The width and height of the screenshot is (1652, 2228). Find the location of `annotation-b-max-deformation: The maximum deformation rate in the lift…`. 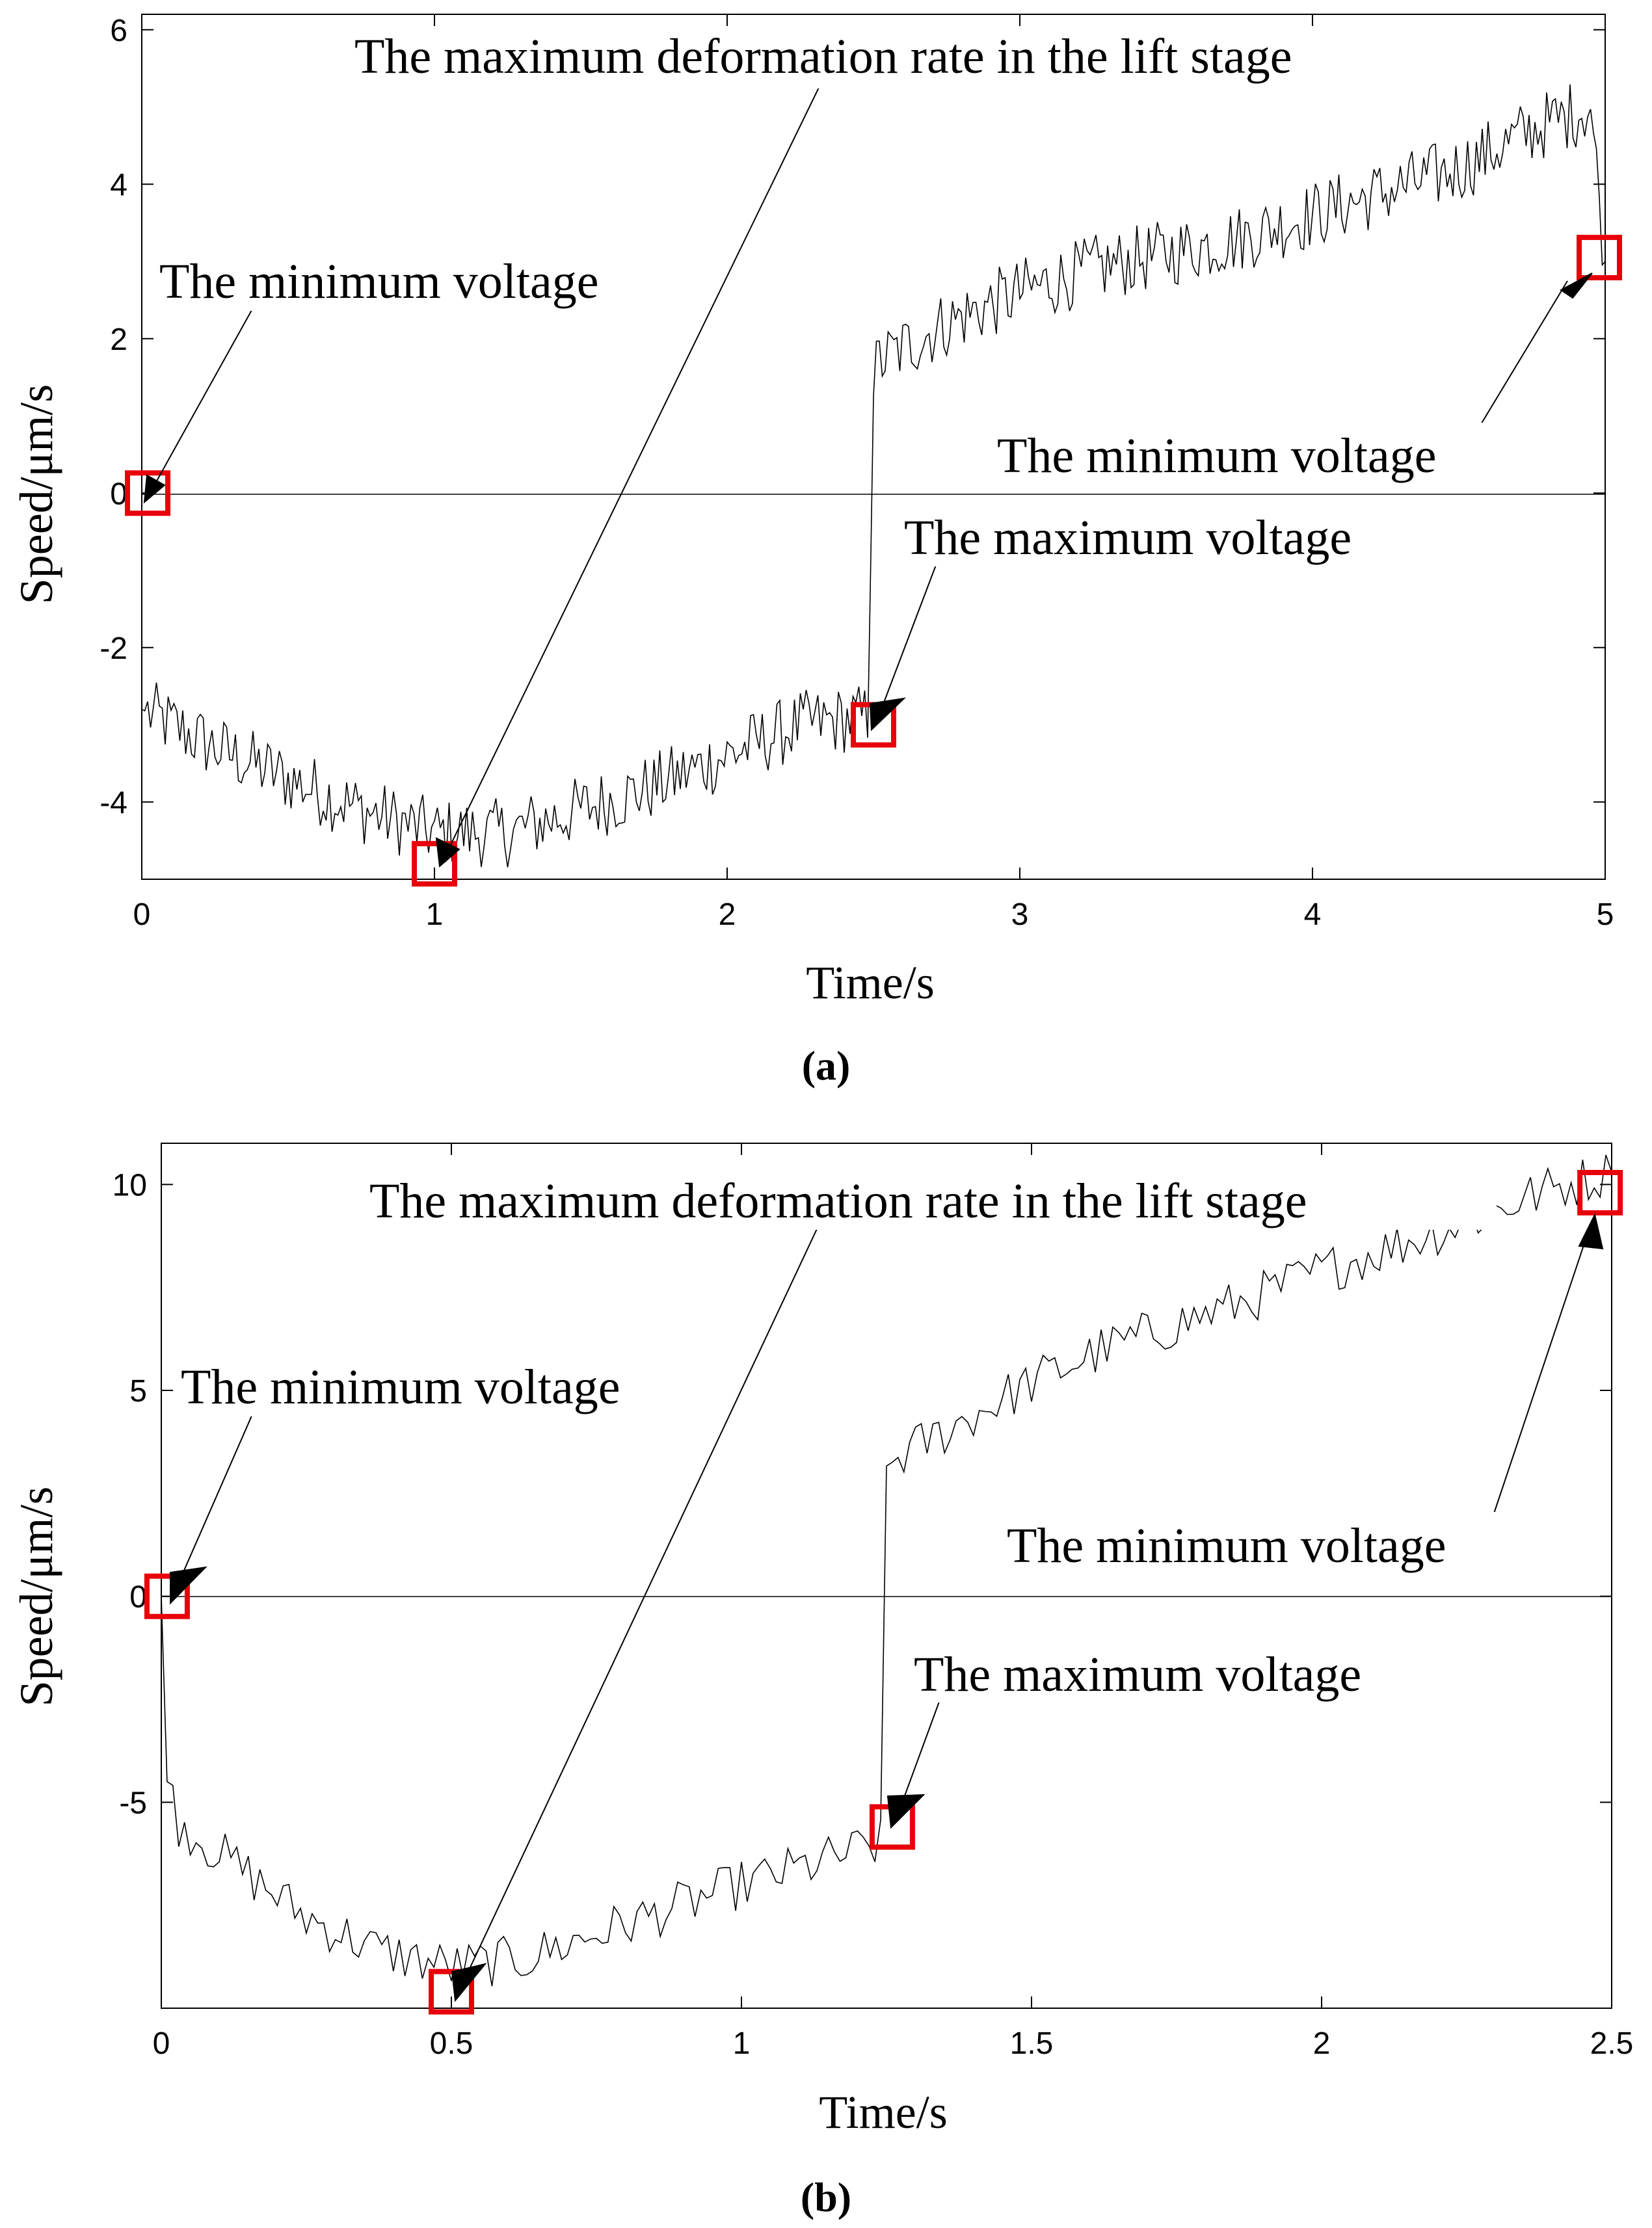

annotation-b-max-deformation: The maximum deformation rate in the lift… is located at coordinates (838, 1201).